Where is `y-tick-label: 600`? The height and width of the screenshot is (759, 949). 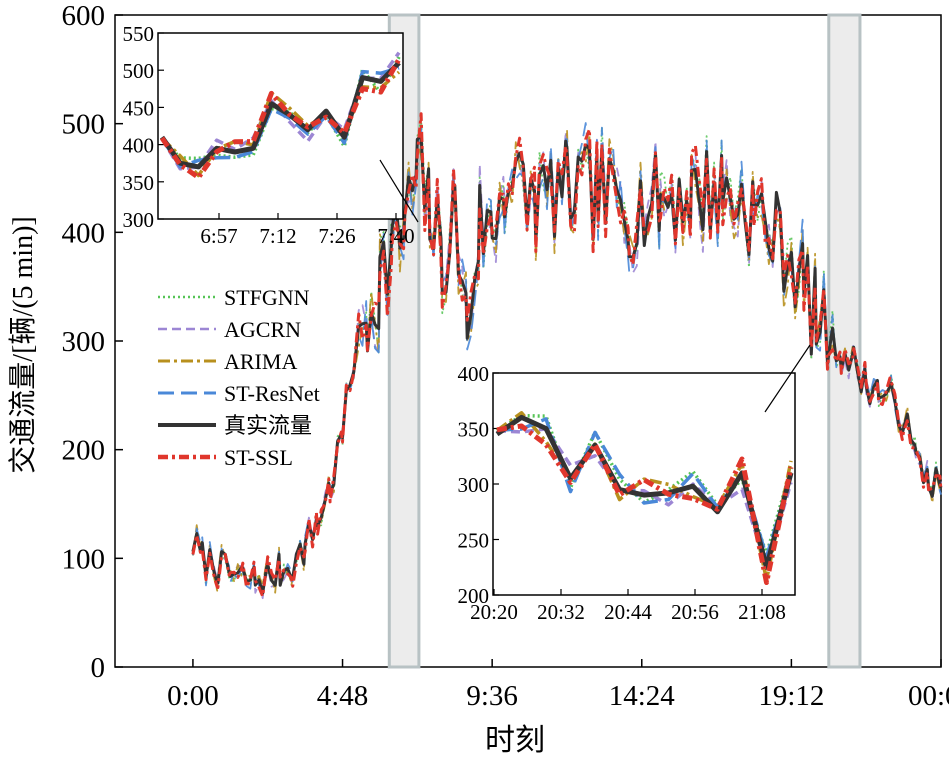 y-tick-label: 600 is located at coordinates (84, 16).